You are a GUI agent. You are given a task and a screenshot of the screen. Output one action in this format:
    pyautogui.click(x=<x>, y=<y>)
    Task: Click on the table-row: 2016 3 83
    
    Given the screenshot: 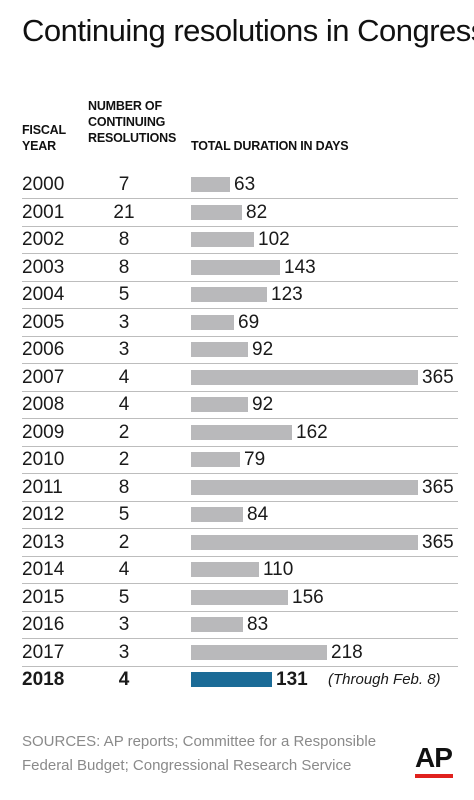 What is the action you would take?
    pyautogui.click(x=237, y=625)
    